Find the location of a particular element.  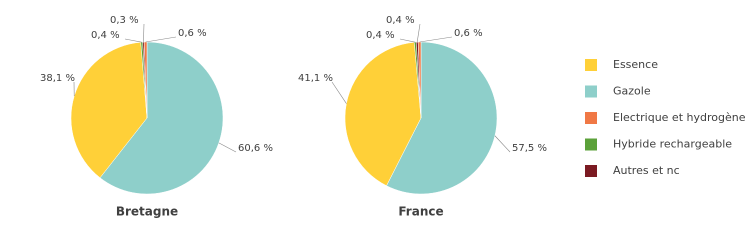

value-label: 60,6 % is located at coordinates (255, 148).